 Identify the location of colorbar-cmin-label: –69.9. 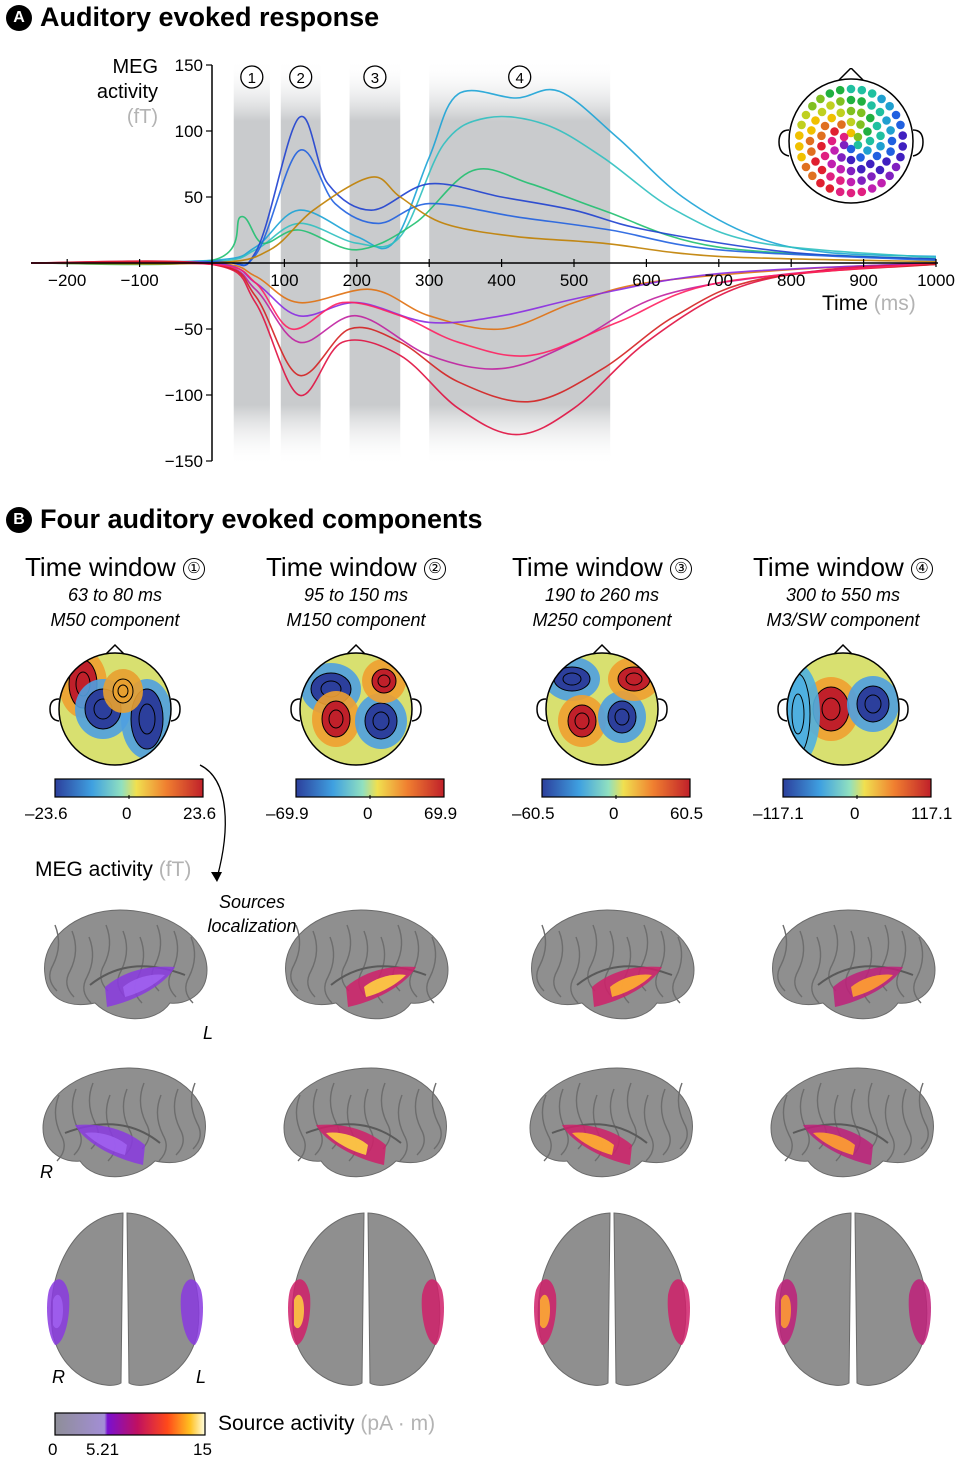
(287, 813).